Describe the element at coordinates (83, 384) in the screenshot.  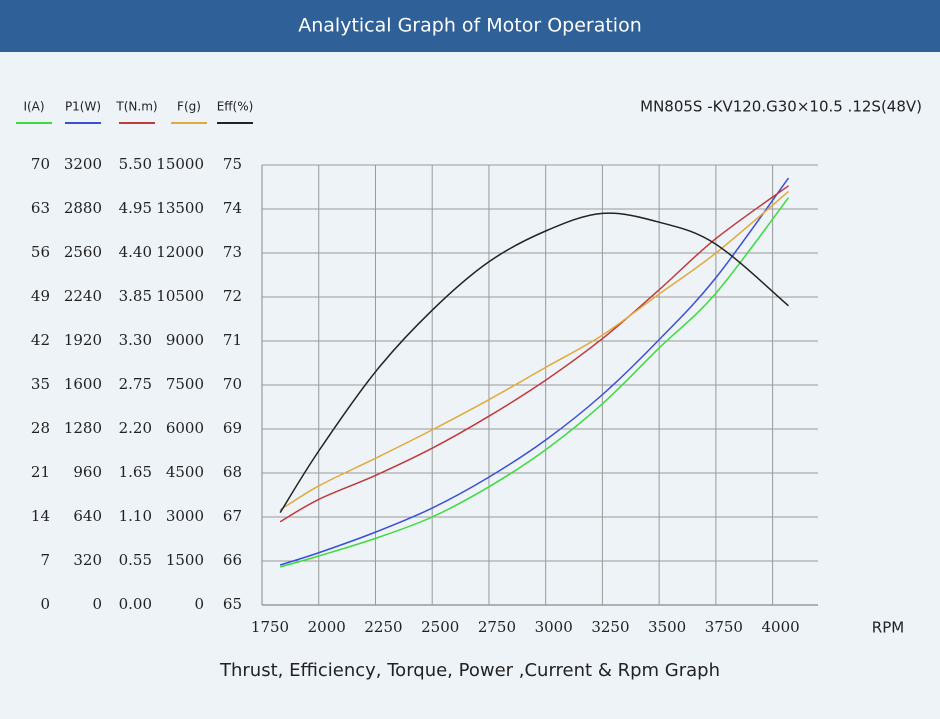
I see `y-tick-label: 1600` at that location.